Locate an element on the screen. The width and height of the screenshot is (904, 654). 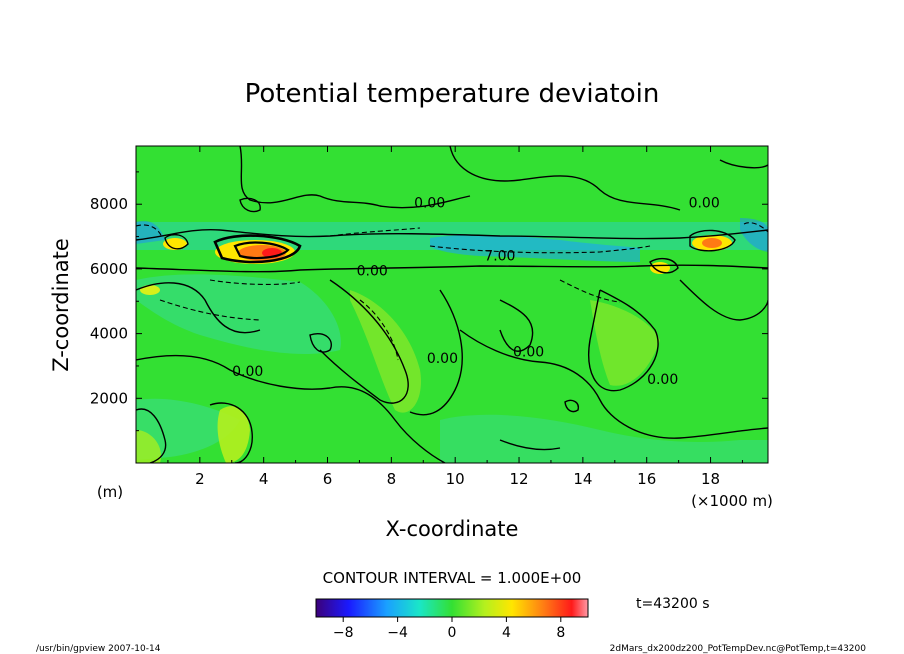
x-tick-label: 12 is located at coordinates (518, 479).